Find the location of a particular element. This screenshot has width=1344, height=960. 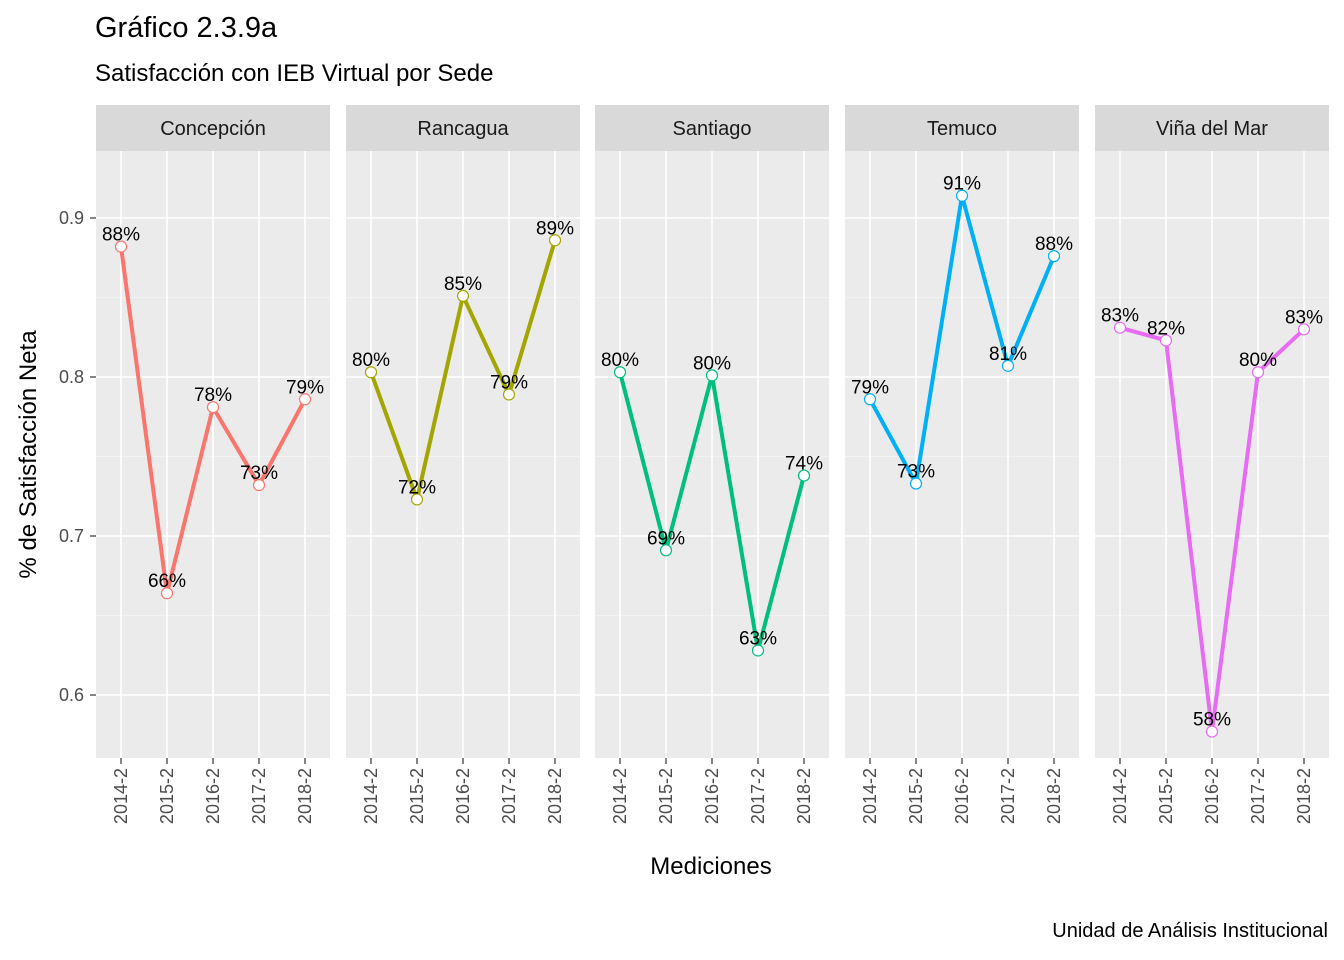

y-tick-label: 0.8 is located at coordinates (71, 377).